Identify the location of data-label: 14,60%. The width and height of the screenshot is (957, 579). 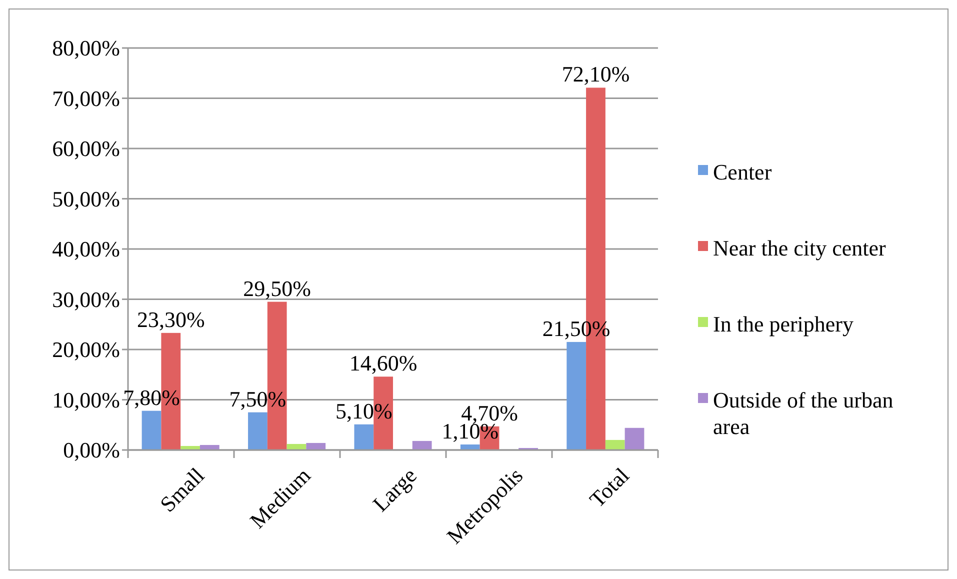
(383, 363).